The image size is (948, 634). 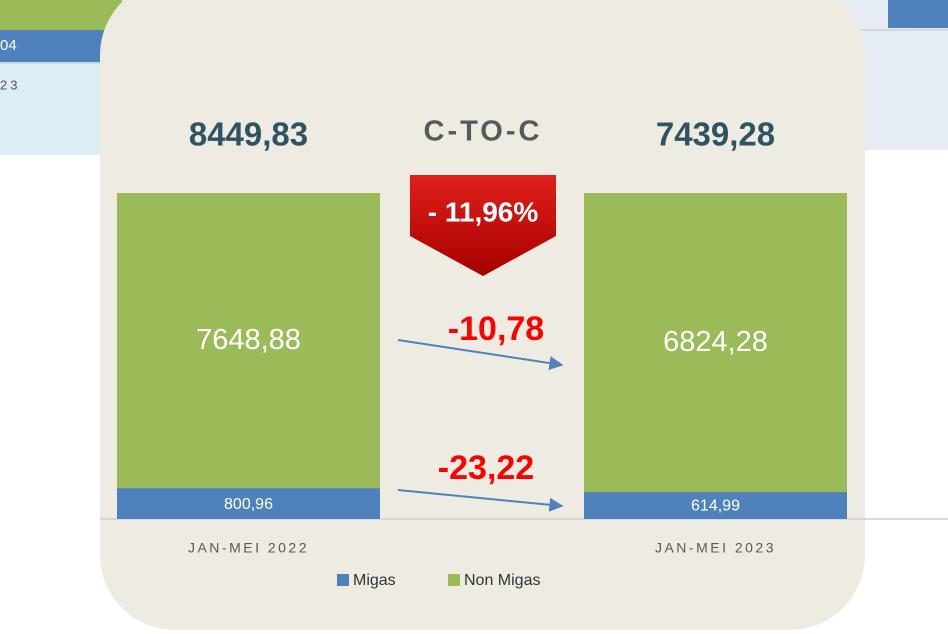 What do you see at coordinates (496, 329) in the screenshot?
I see `series-change: -10,78` at bounding box center [496, 329].